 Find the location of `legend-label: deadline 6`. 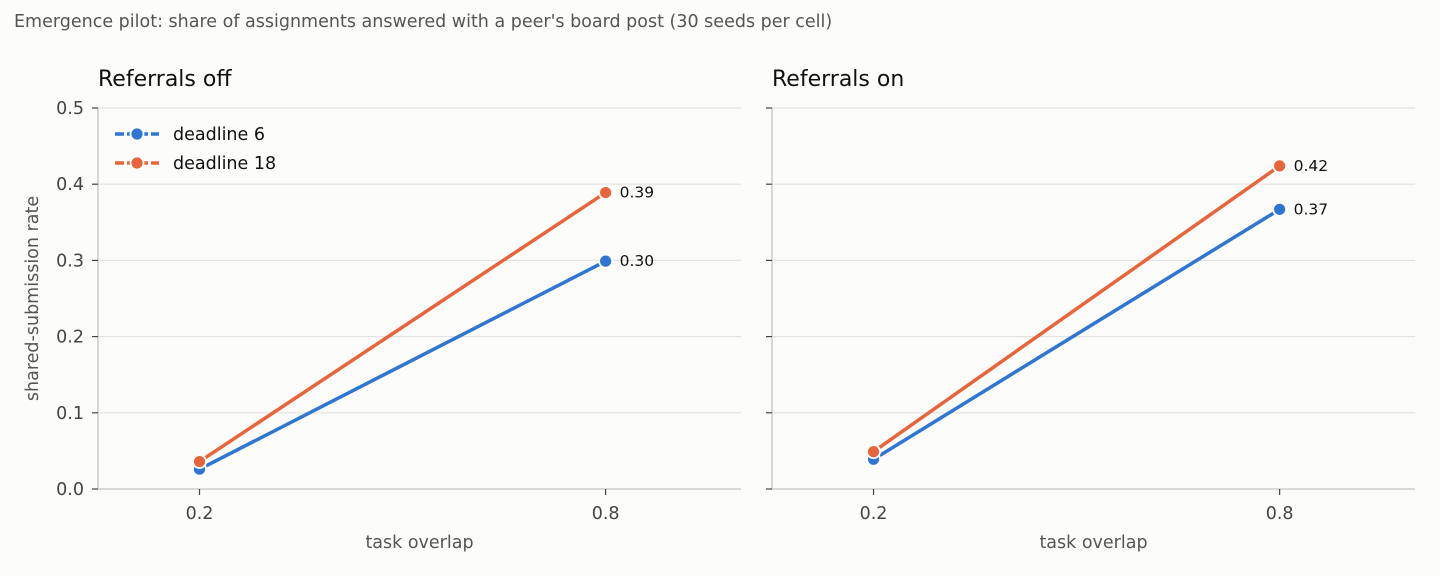

legend-label: deadline 6 is located at coordinates (219, 135).